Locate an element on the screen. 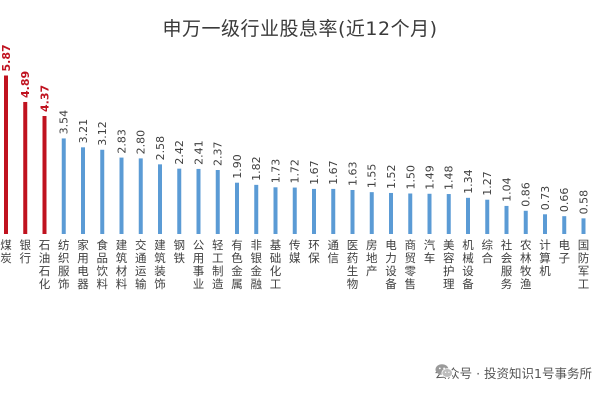 This screenshot has height=400, width=600. category-label-25: 机械设备 is located at coordinates (468, 264).